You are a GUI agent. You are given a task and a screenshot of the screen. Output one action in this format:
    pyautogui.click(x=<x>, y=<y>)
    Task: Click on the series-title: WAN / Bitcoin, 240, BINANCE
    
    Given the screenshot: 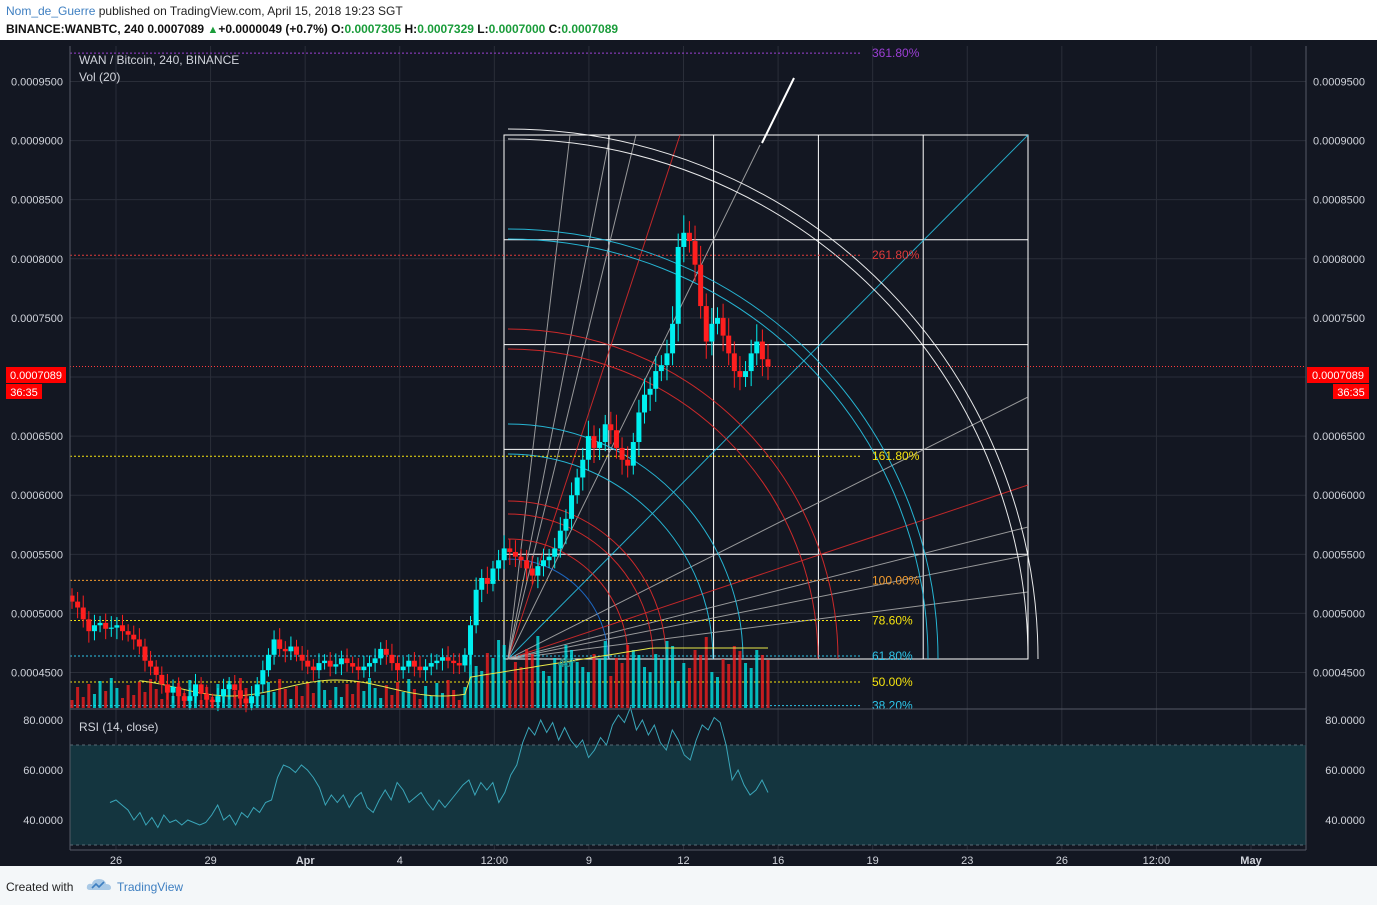 What is the action you would take?
    pyautogui.click(x=159, y=60)
    